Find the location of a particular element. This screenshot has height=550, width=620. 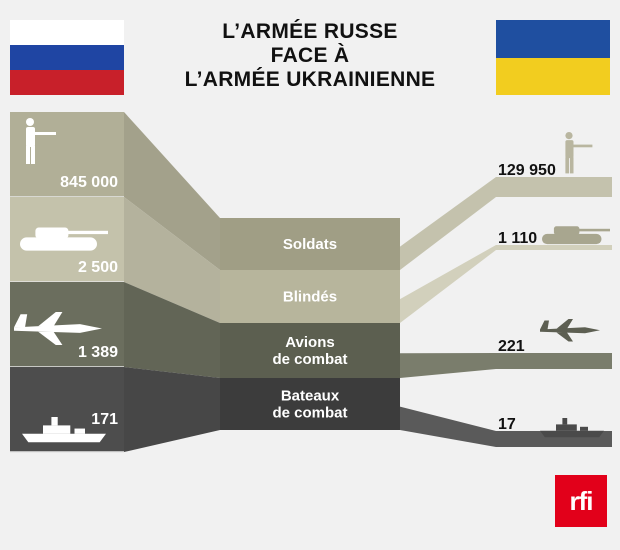

russia-value: 2 500 is located at coordinates (98, 267).